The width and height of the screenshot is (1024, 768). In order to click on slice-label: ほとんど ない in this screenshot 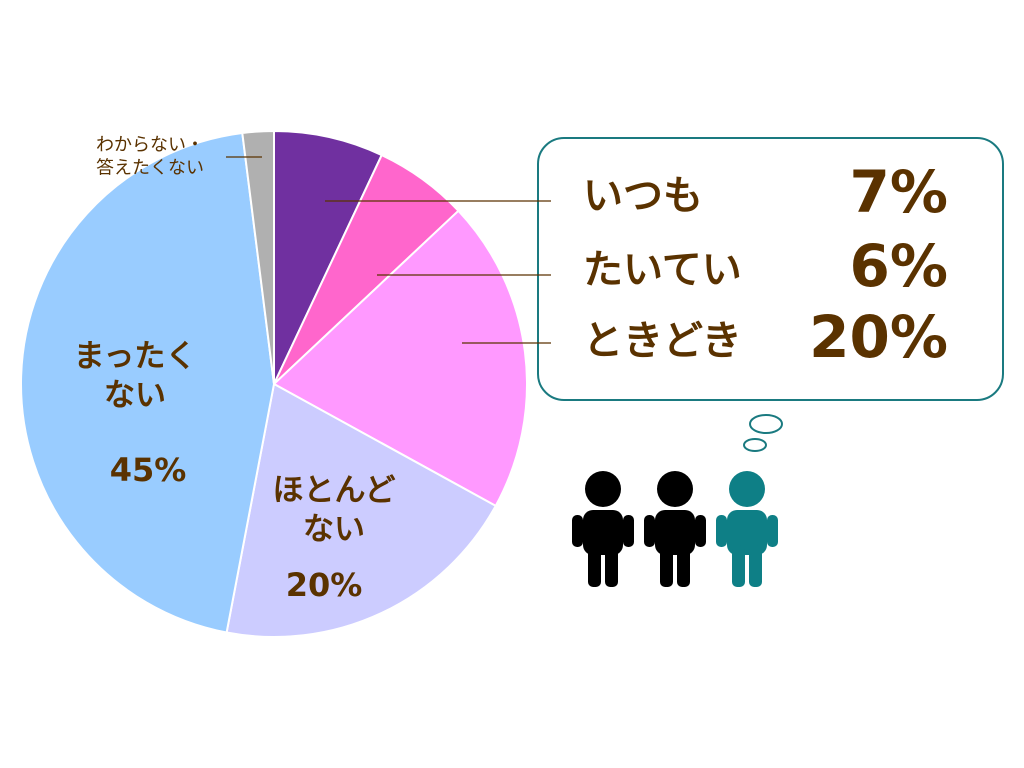, I will do `click(334, 509)`.